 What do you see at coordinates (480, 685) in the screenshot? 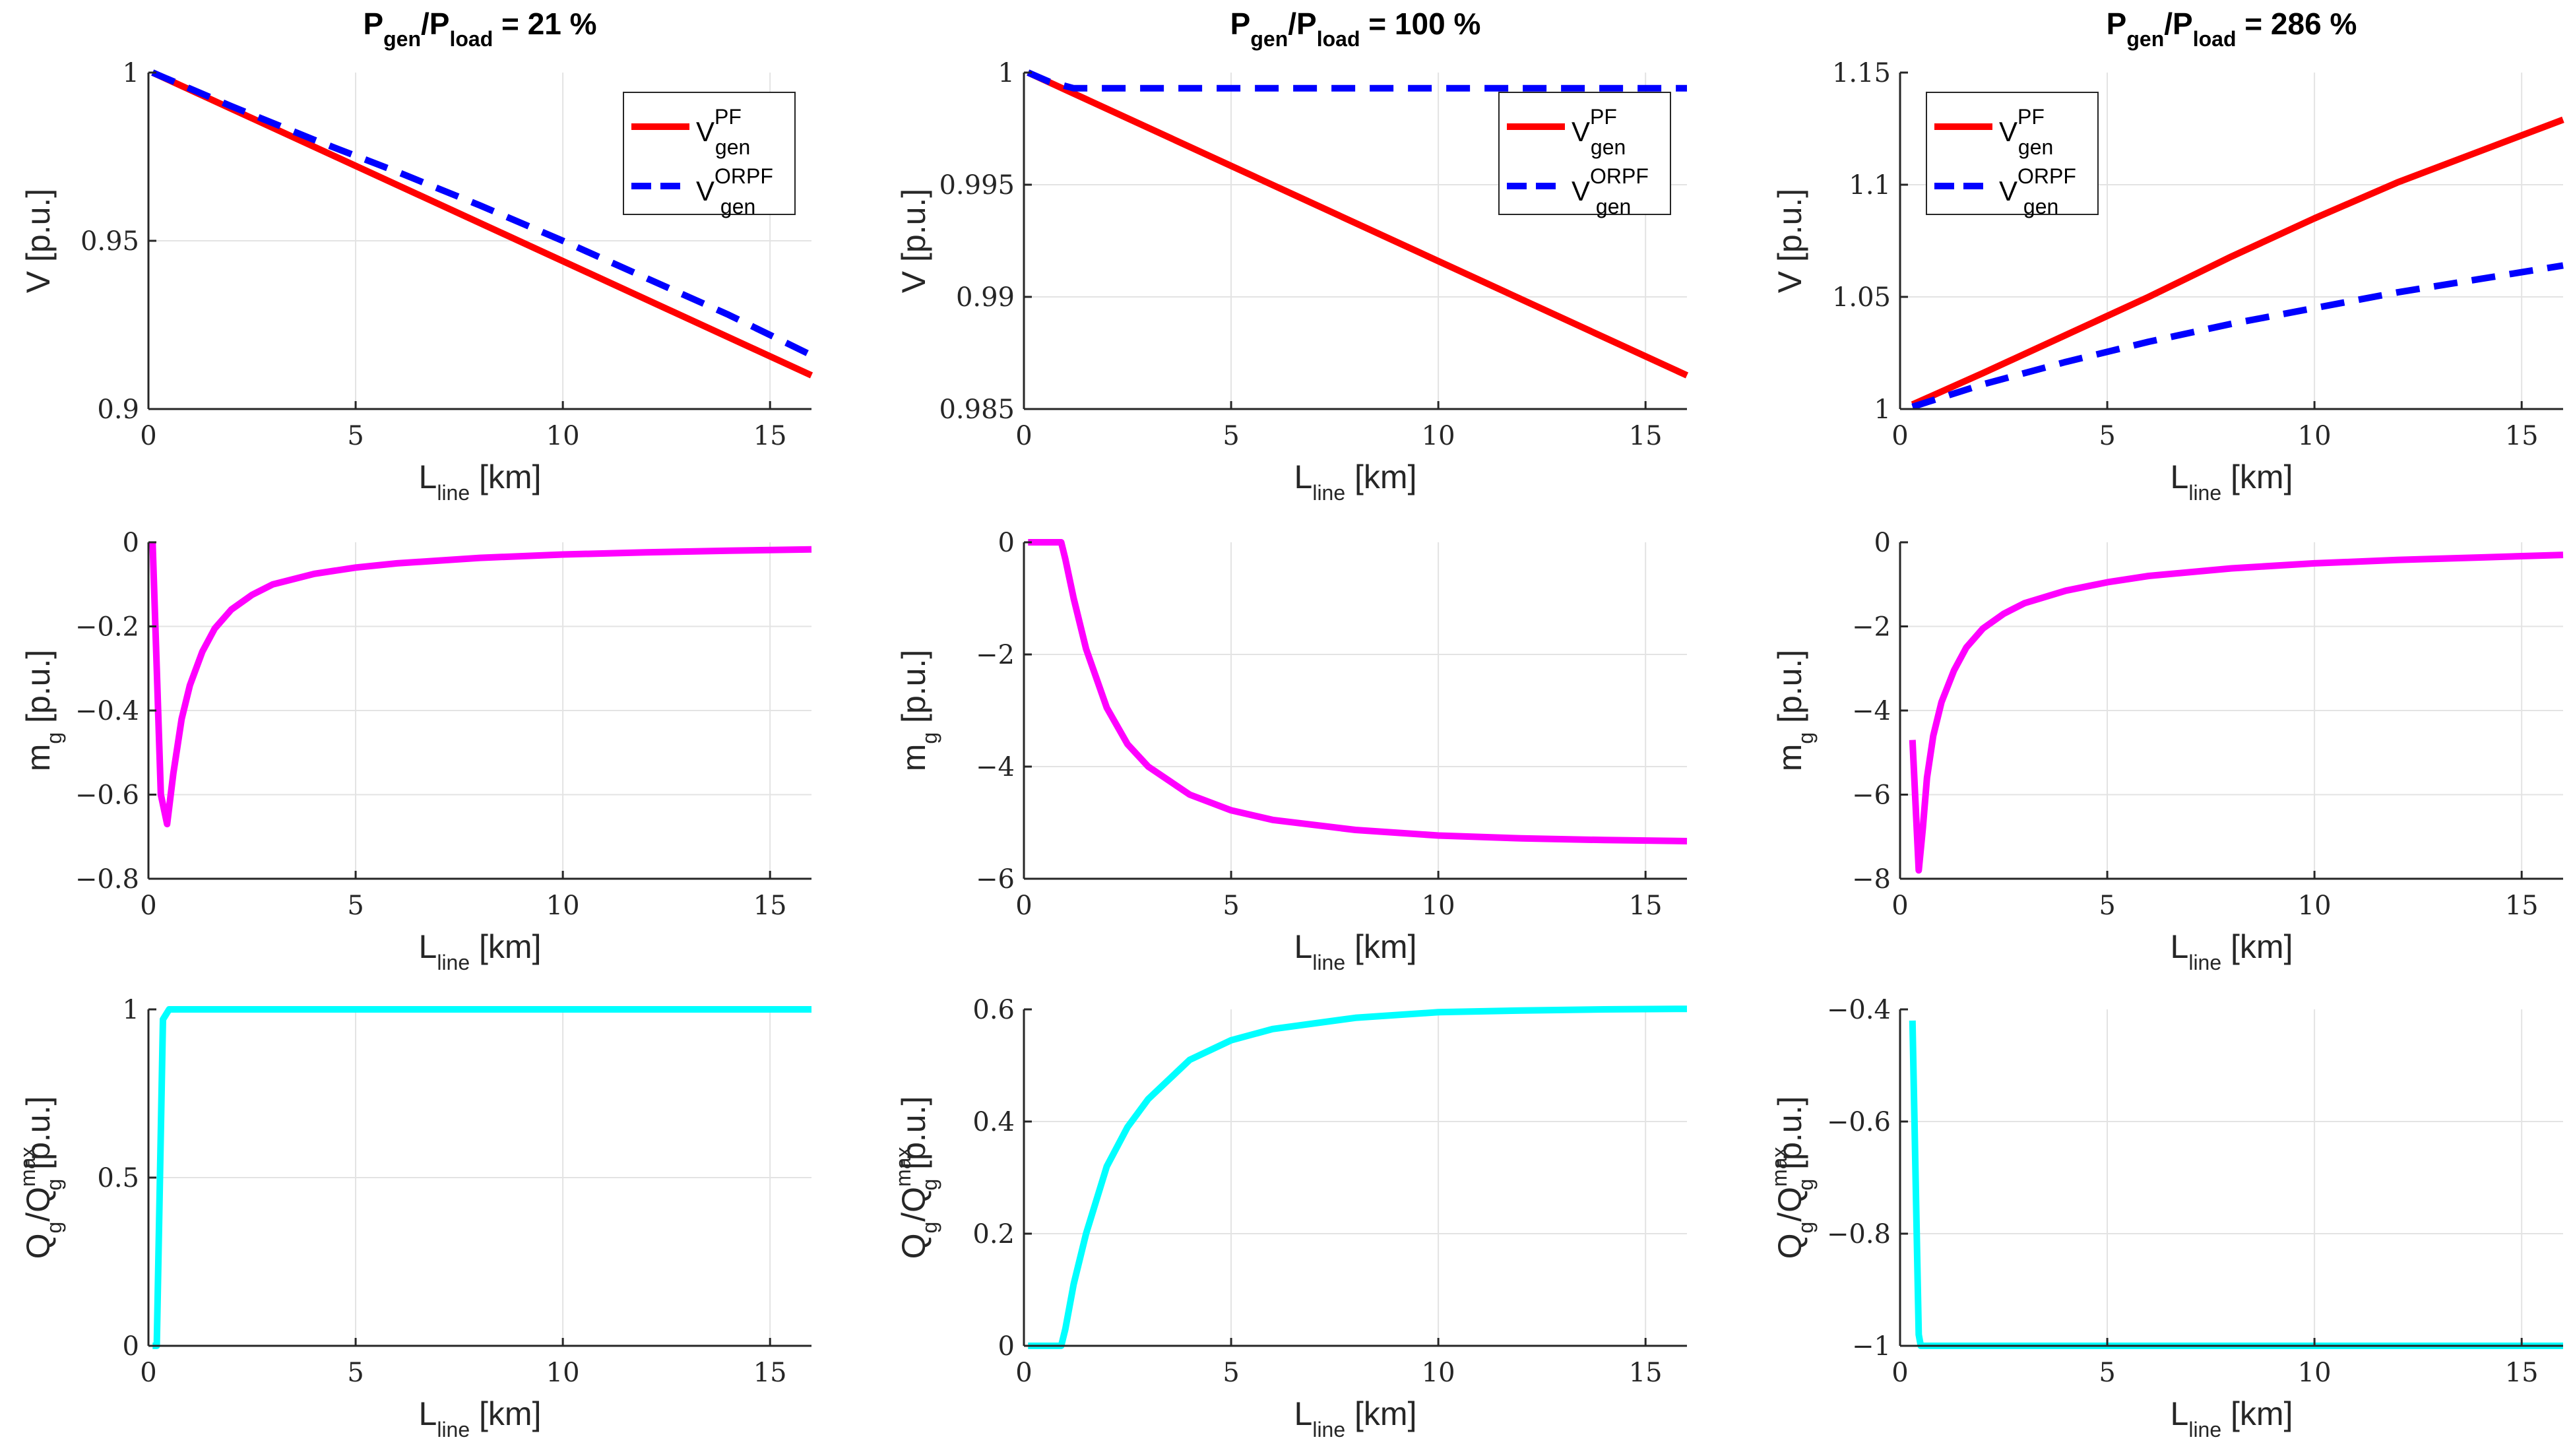
I see `series-line-p21-0: m_g` at bounding box center [480, 685].